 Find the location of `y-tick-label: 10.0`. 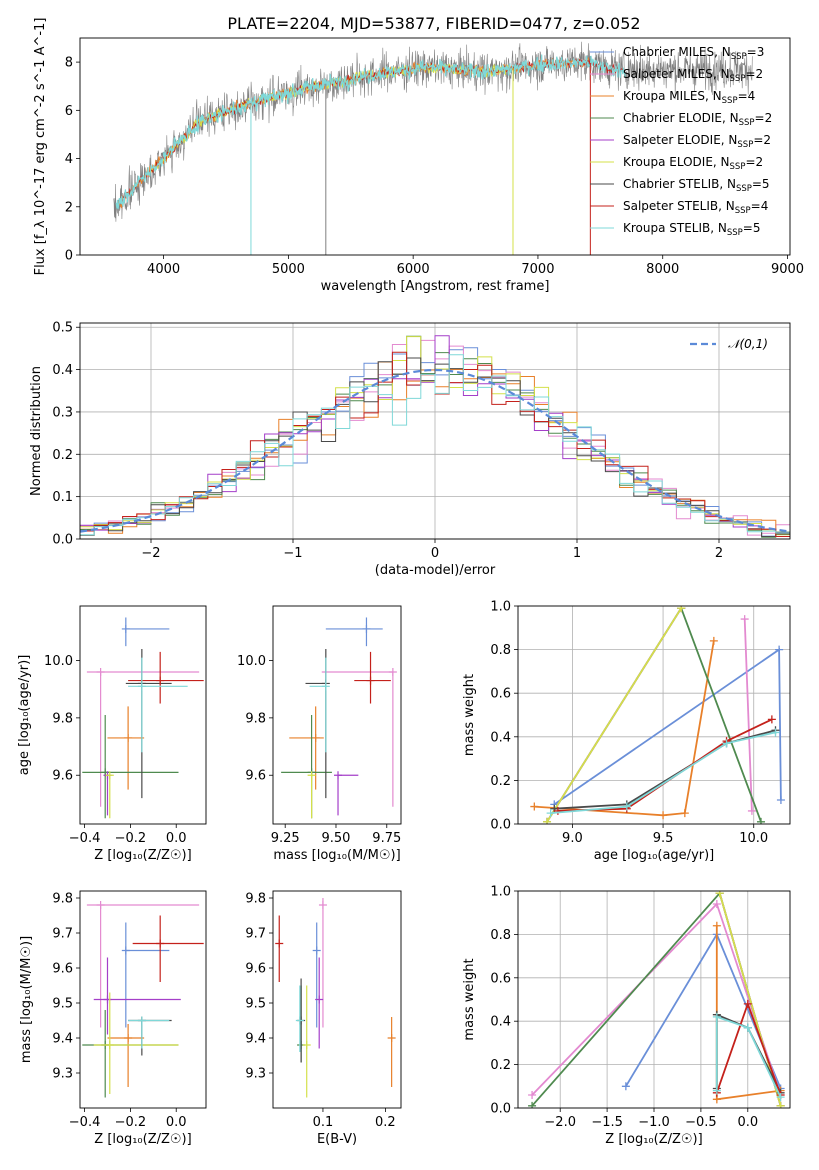

y-tick-label: 10.0 is located at coordinates (251, 661).